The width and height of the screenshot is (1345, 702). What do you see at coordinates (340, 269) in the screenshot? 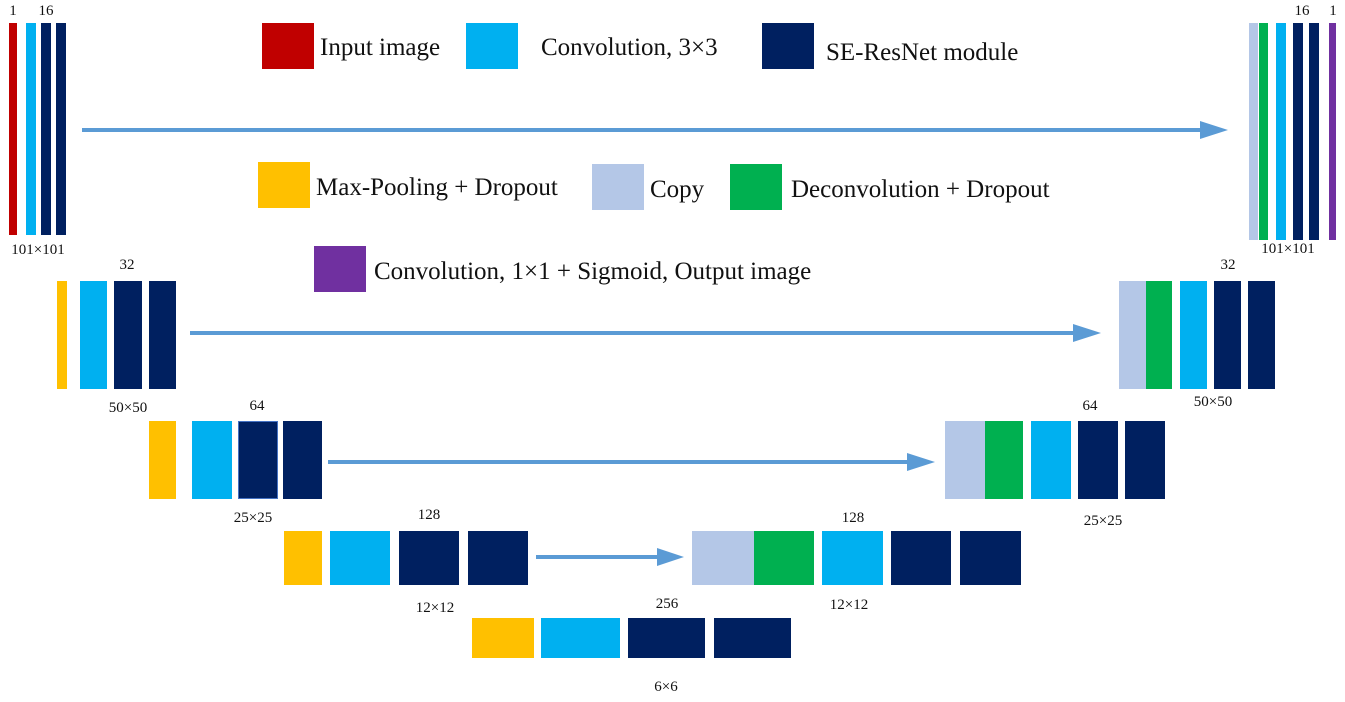
I see `legend-swatch-conv-1x1-sigmoid` at bounding box center [340, 269].